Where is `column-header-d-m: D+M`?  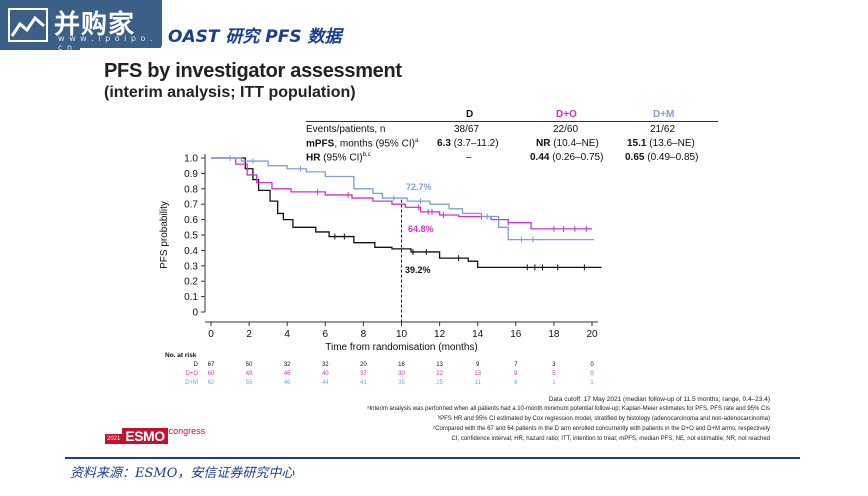
column-header-d-m: D+M is located at coordinates (664, 114).